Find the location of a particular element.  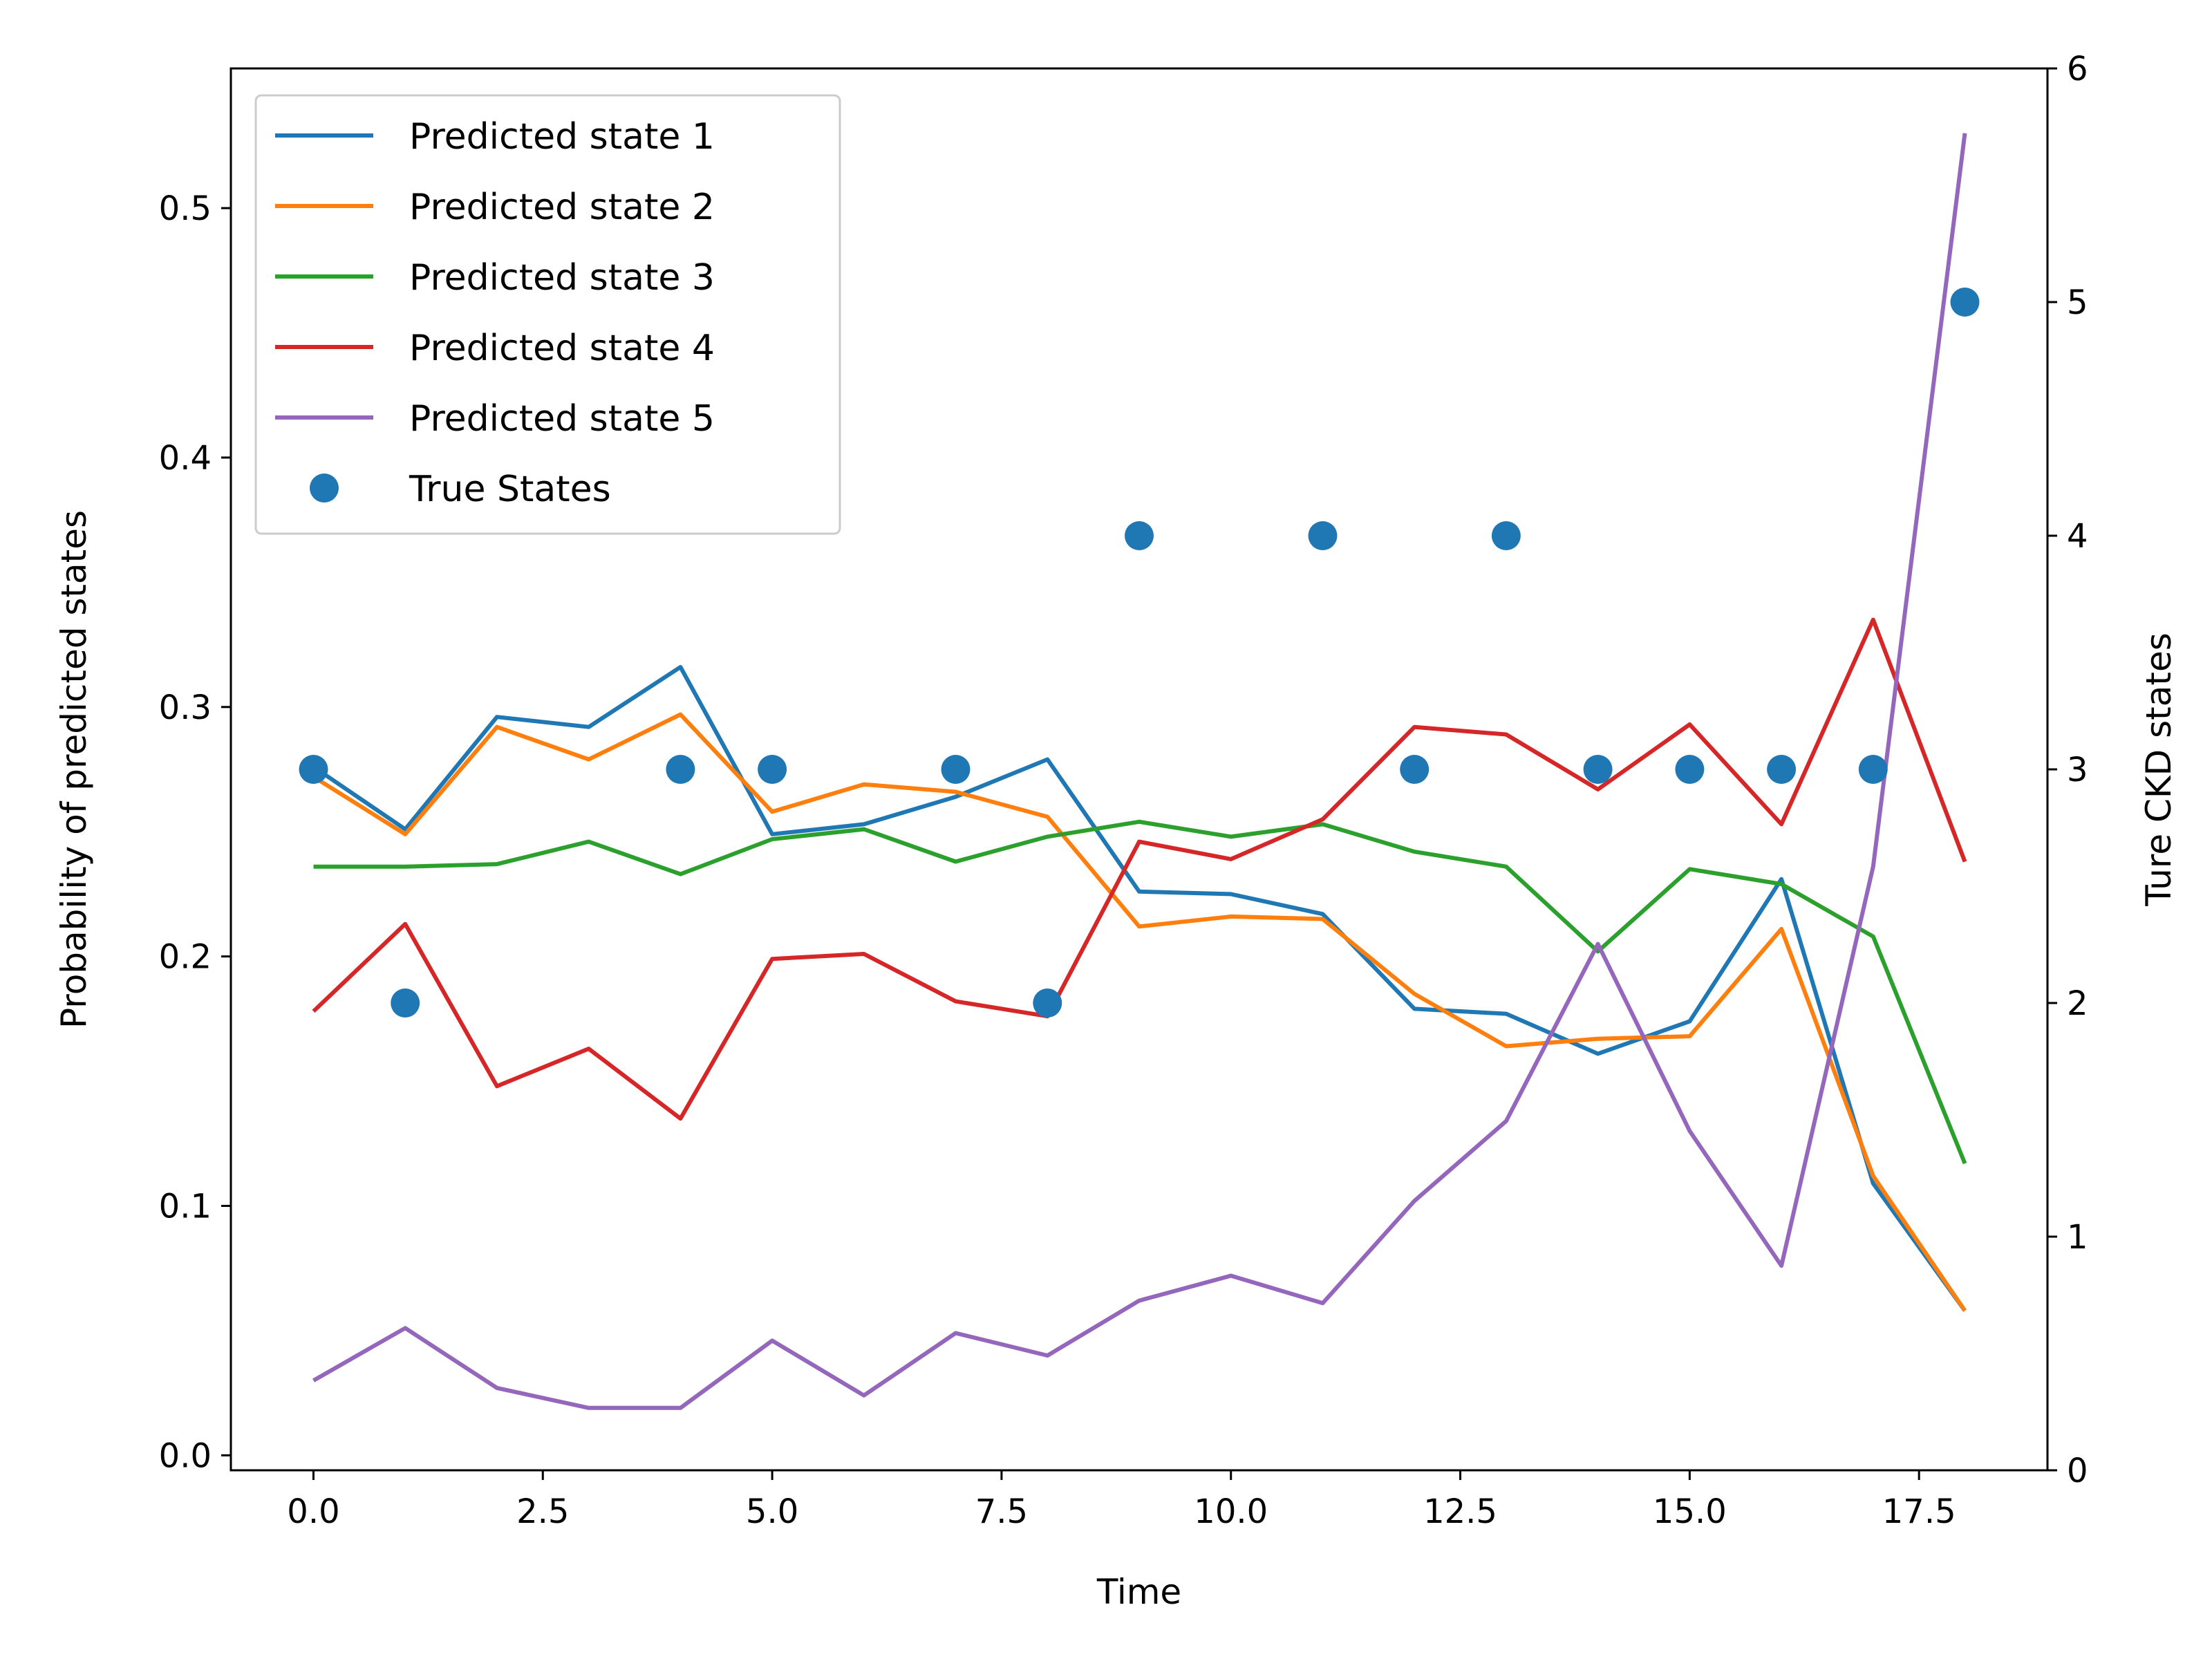

legend-label-predicted-state-3: Predicted state 3 is located at coordinates (562, 278).